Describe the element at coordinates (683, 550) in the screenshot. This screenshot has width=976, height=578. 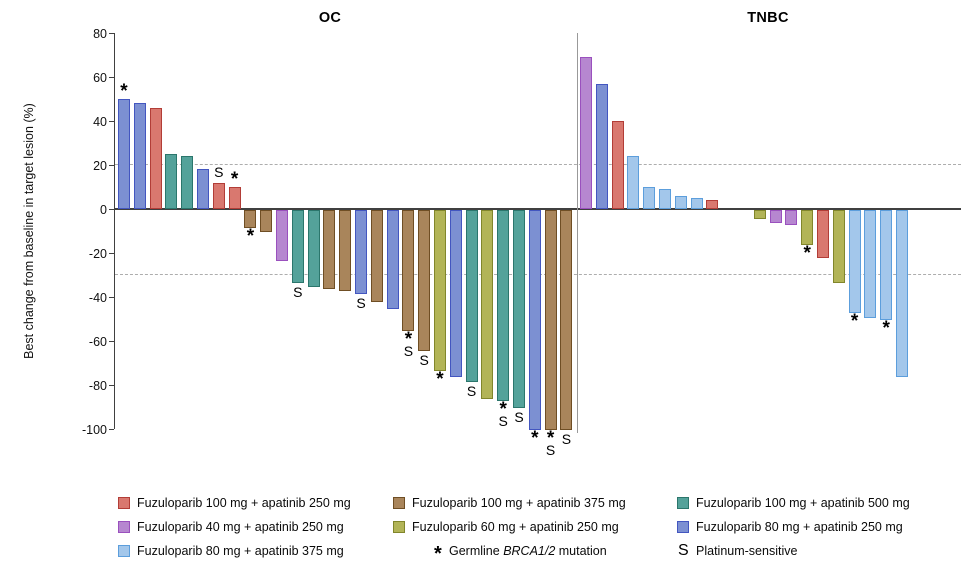
I see `legend-s-symbol: S` at that location.